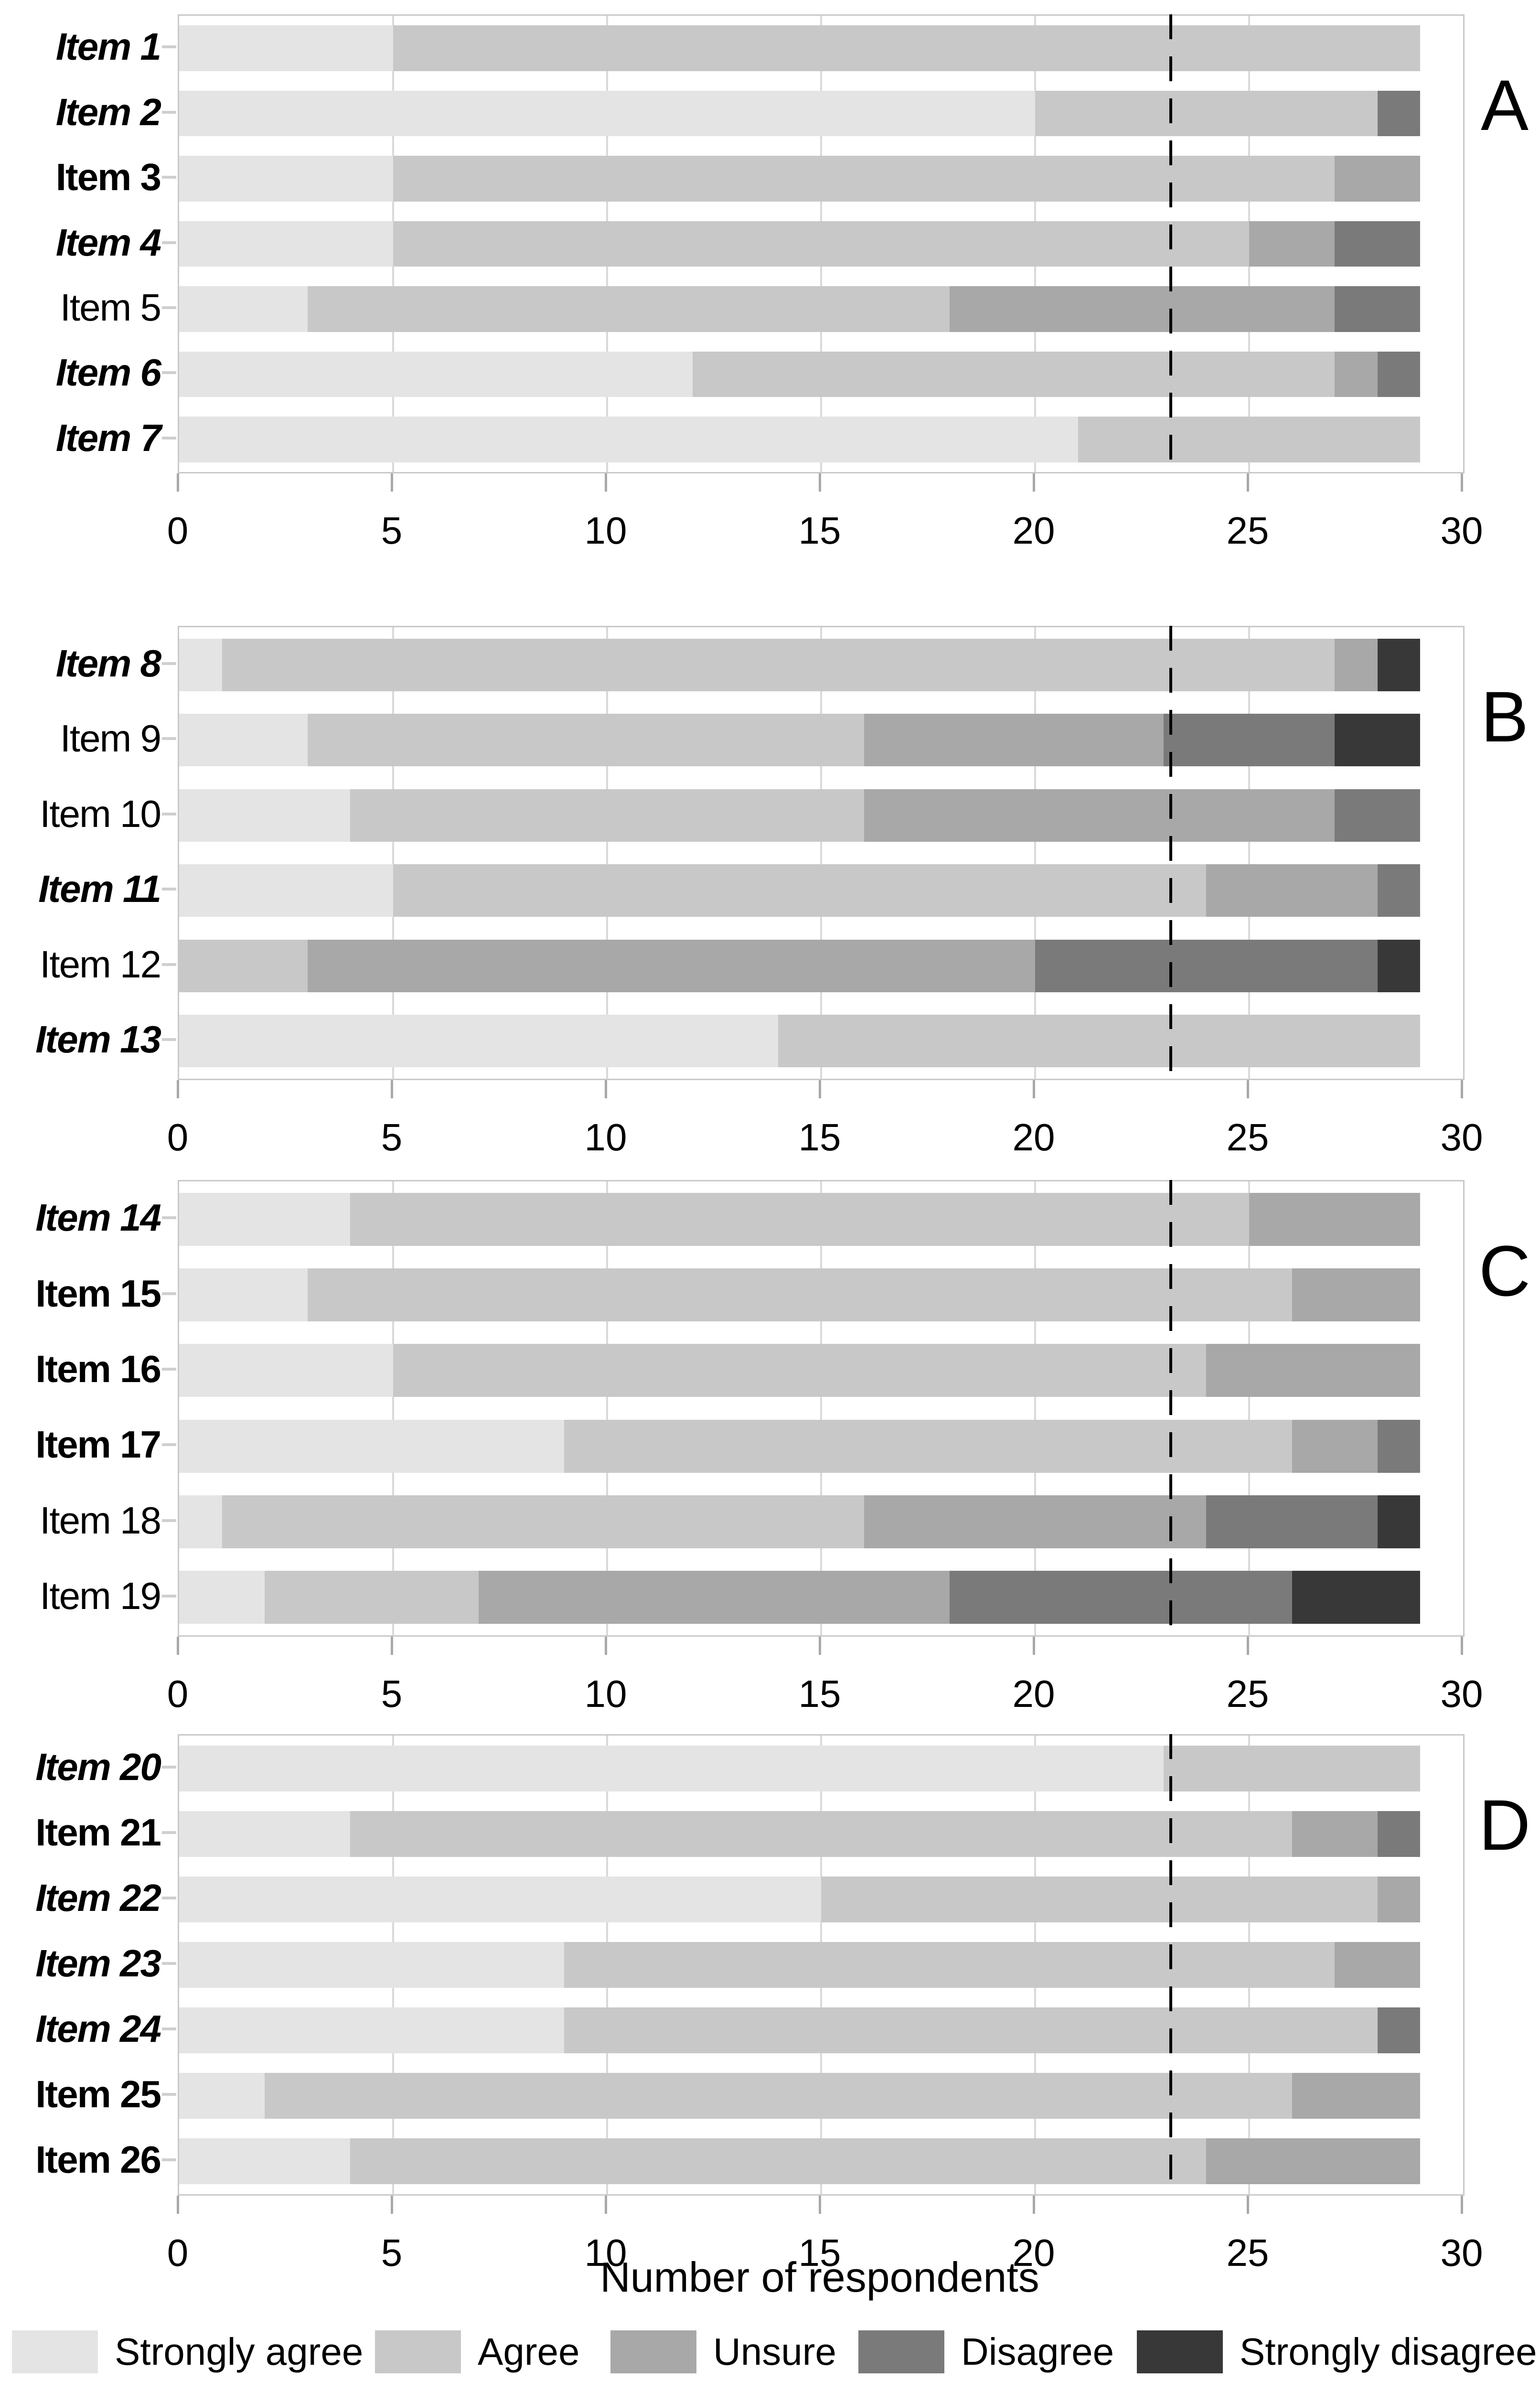 The image size is (1540, 2381). I want to click on item-label: Item 24, so click(98, 2028).